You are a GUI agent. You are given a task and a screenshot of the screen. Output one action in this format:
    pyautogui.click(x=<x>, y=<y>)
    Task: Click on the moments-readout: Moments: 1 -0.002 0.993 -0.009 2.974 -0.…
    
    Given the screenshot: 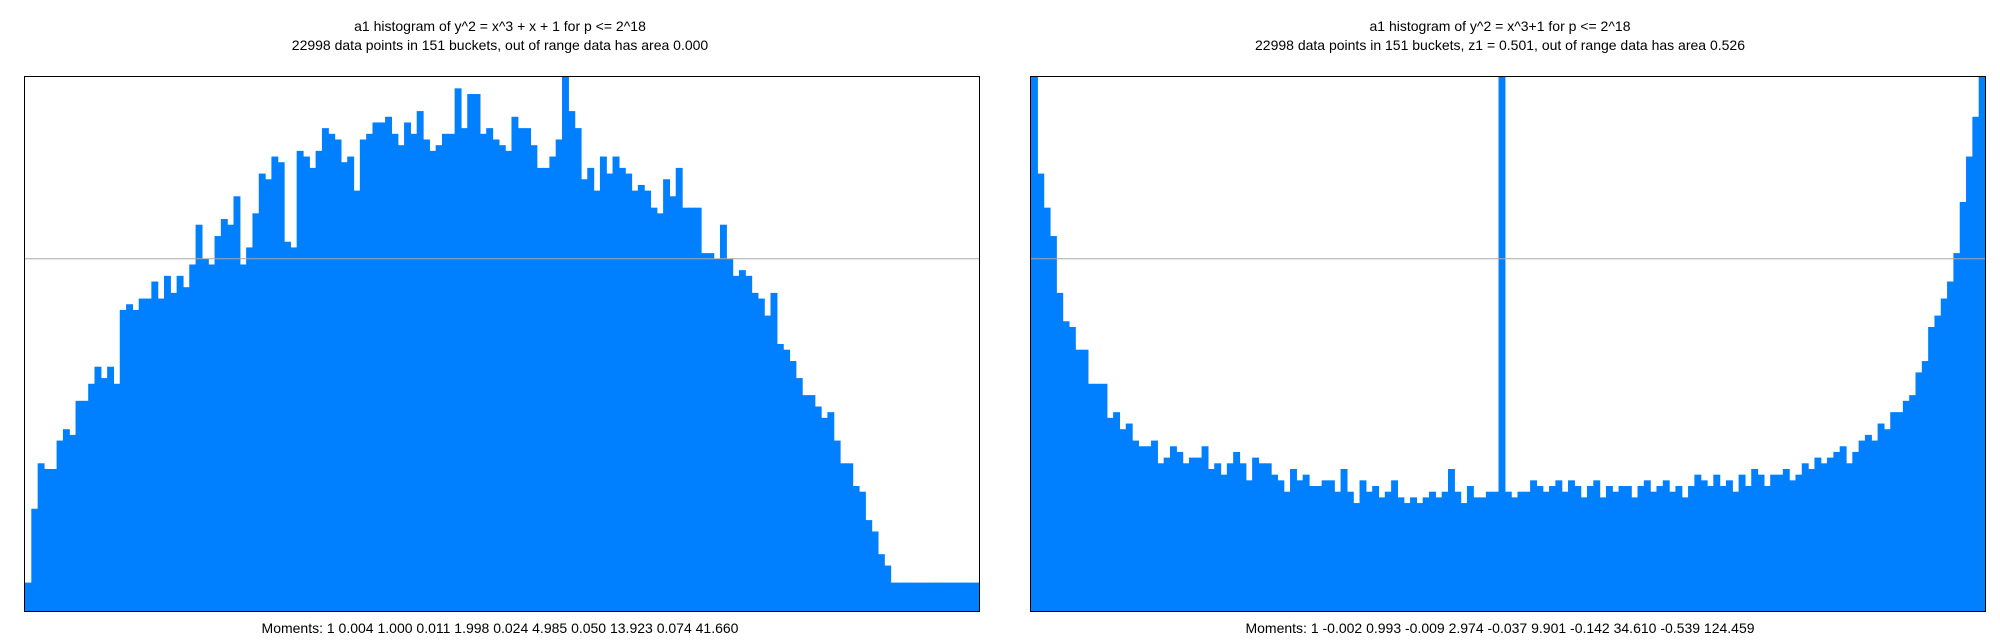 What is the action you would take?
    pyautogui.click(x=1500, y=628)
    